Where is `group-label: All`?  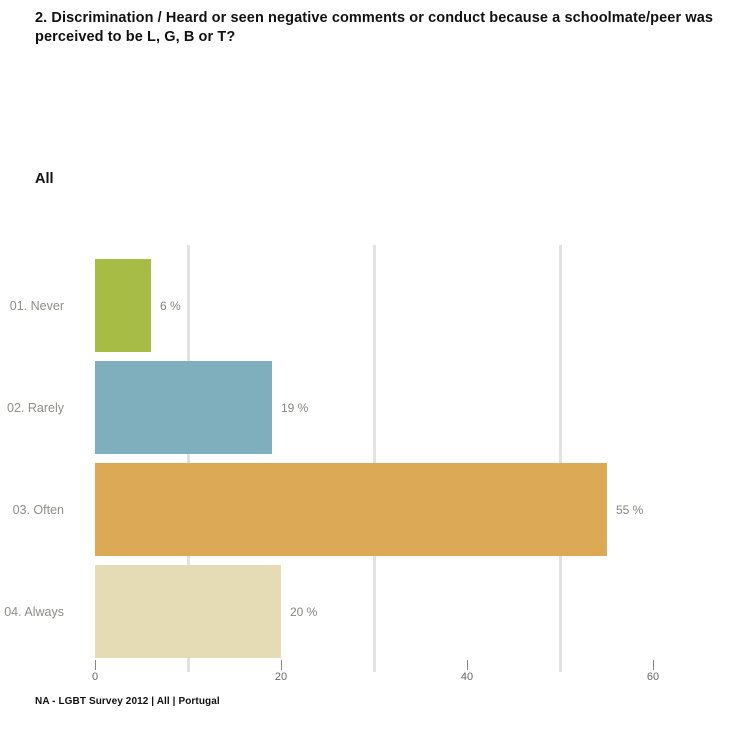
group-label: All is located at coordinates (44, 179).